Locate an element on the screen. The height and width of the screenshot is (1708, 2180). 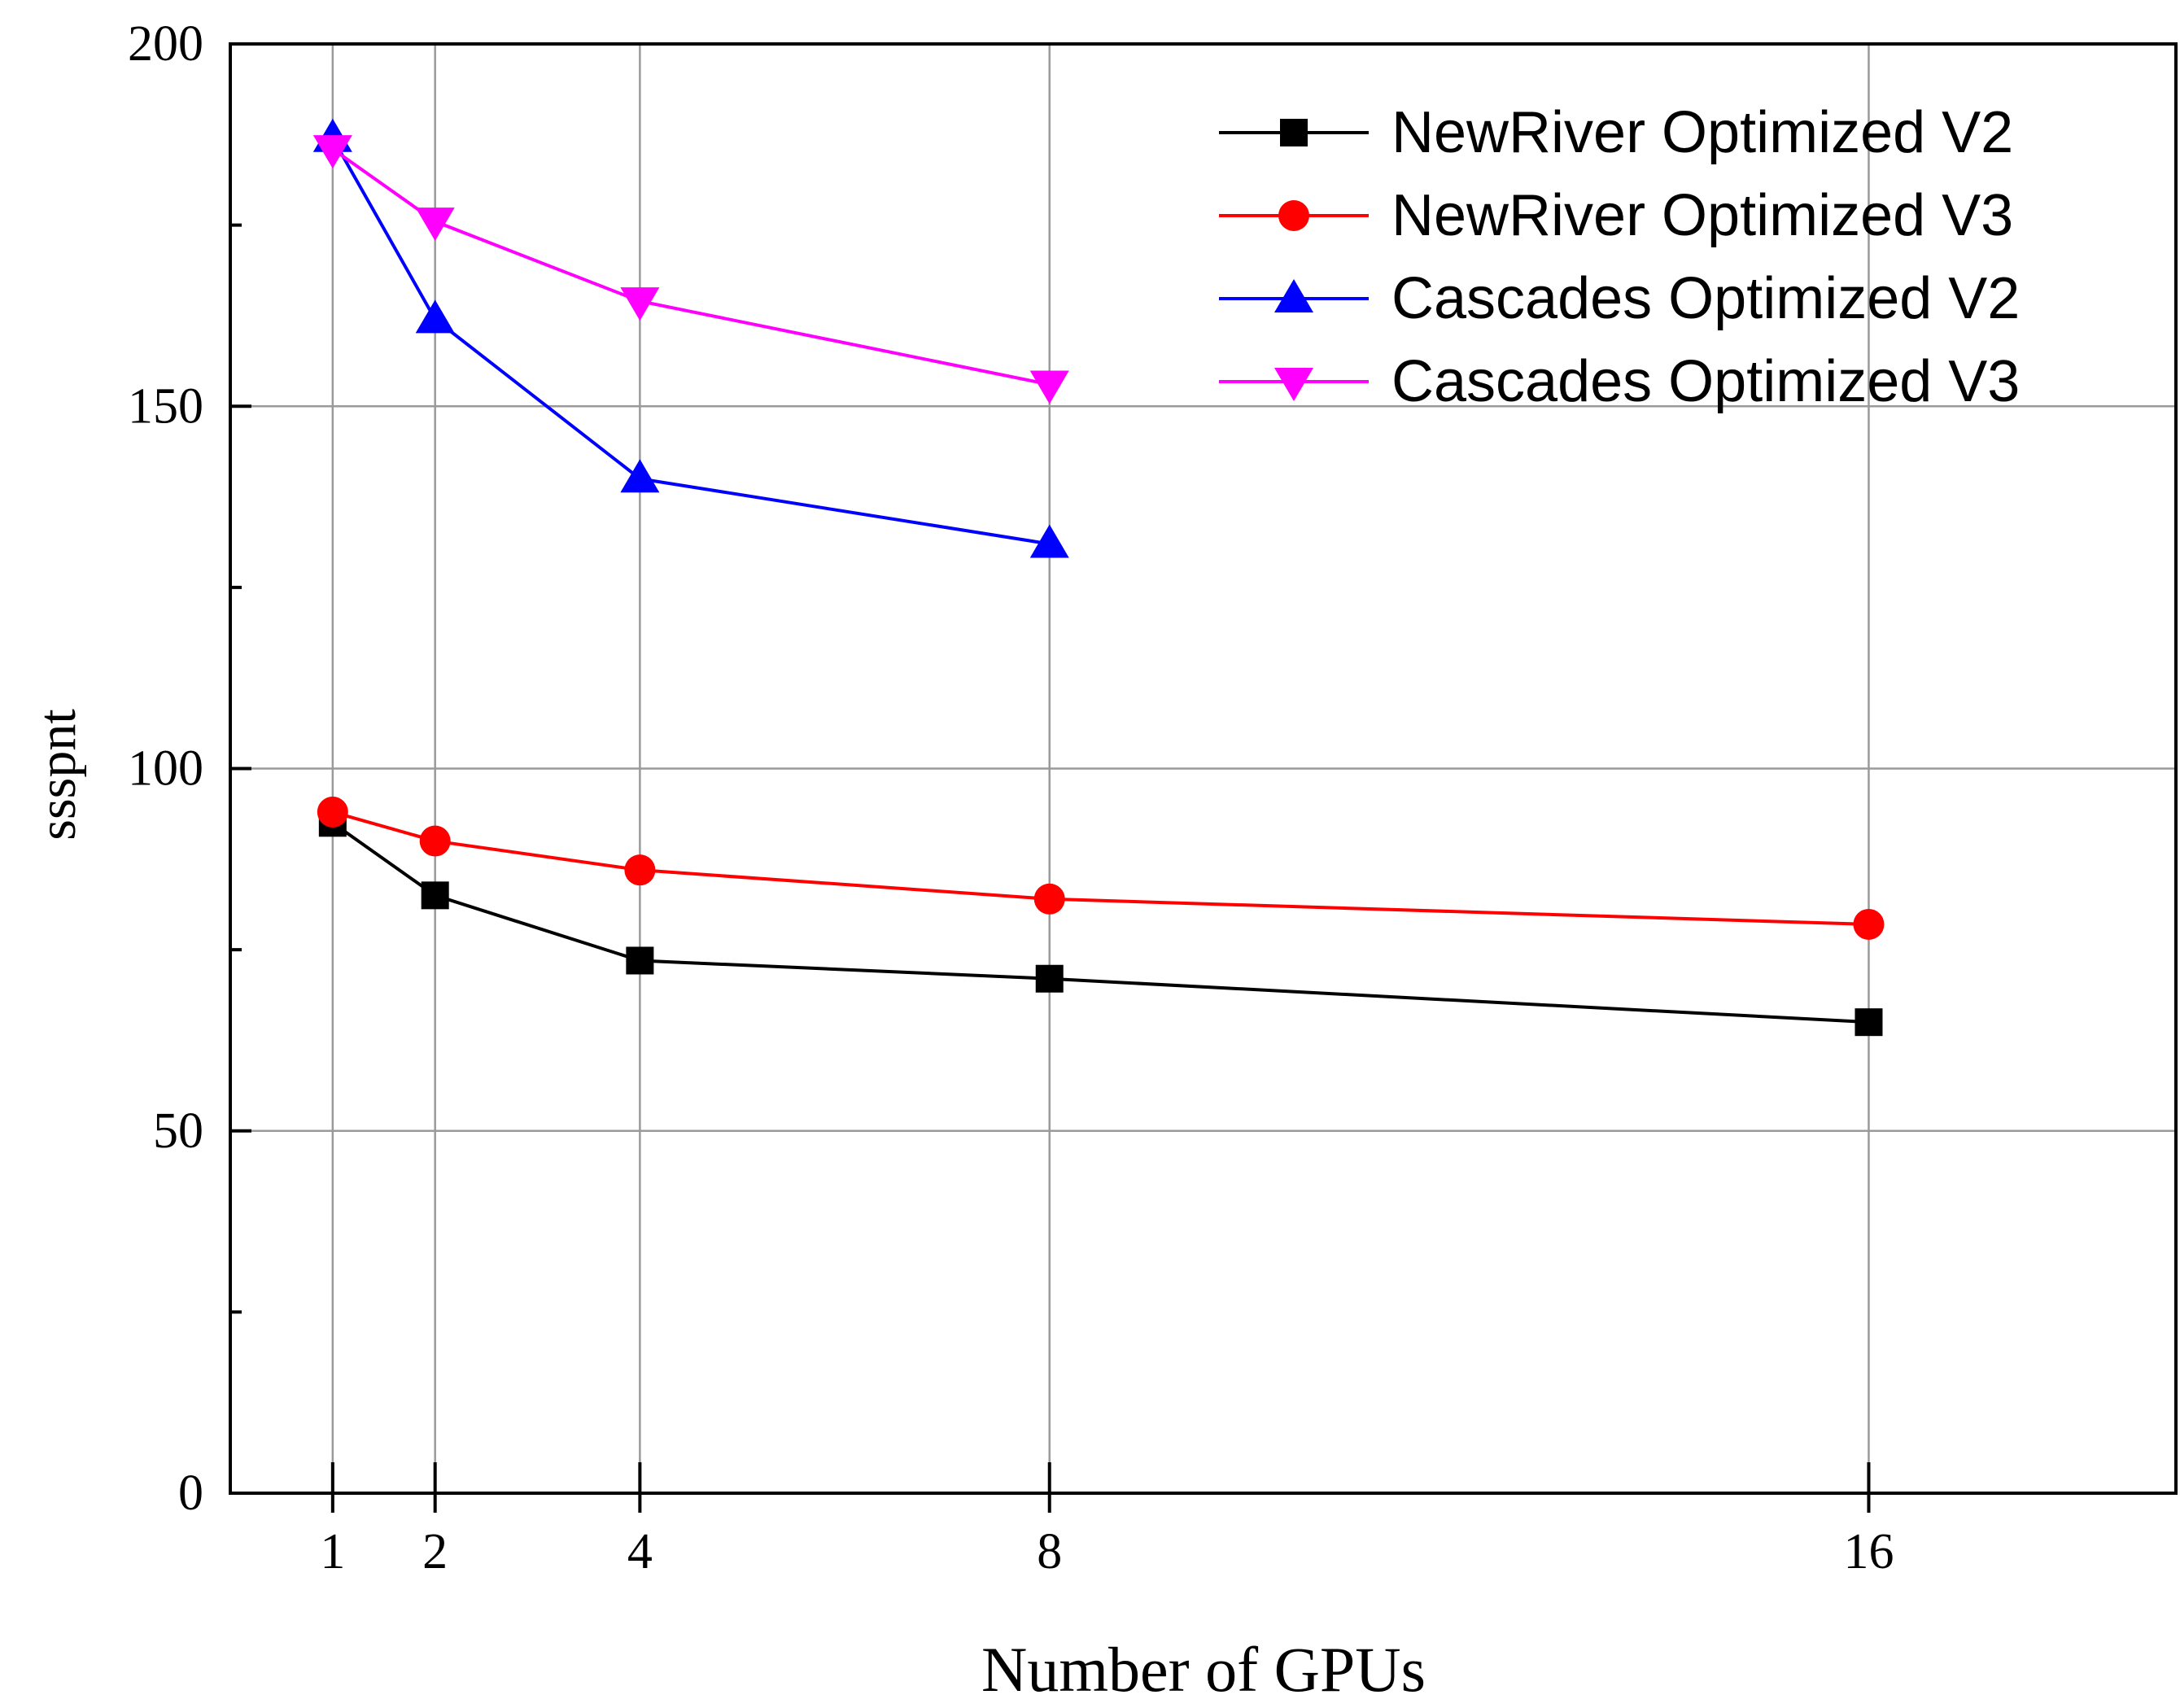
legend-label: Cascades Optimized V2 is located at coordinates (1705, 298).